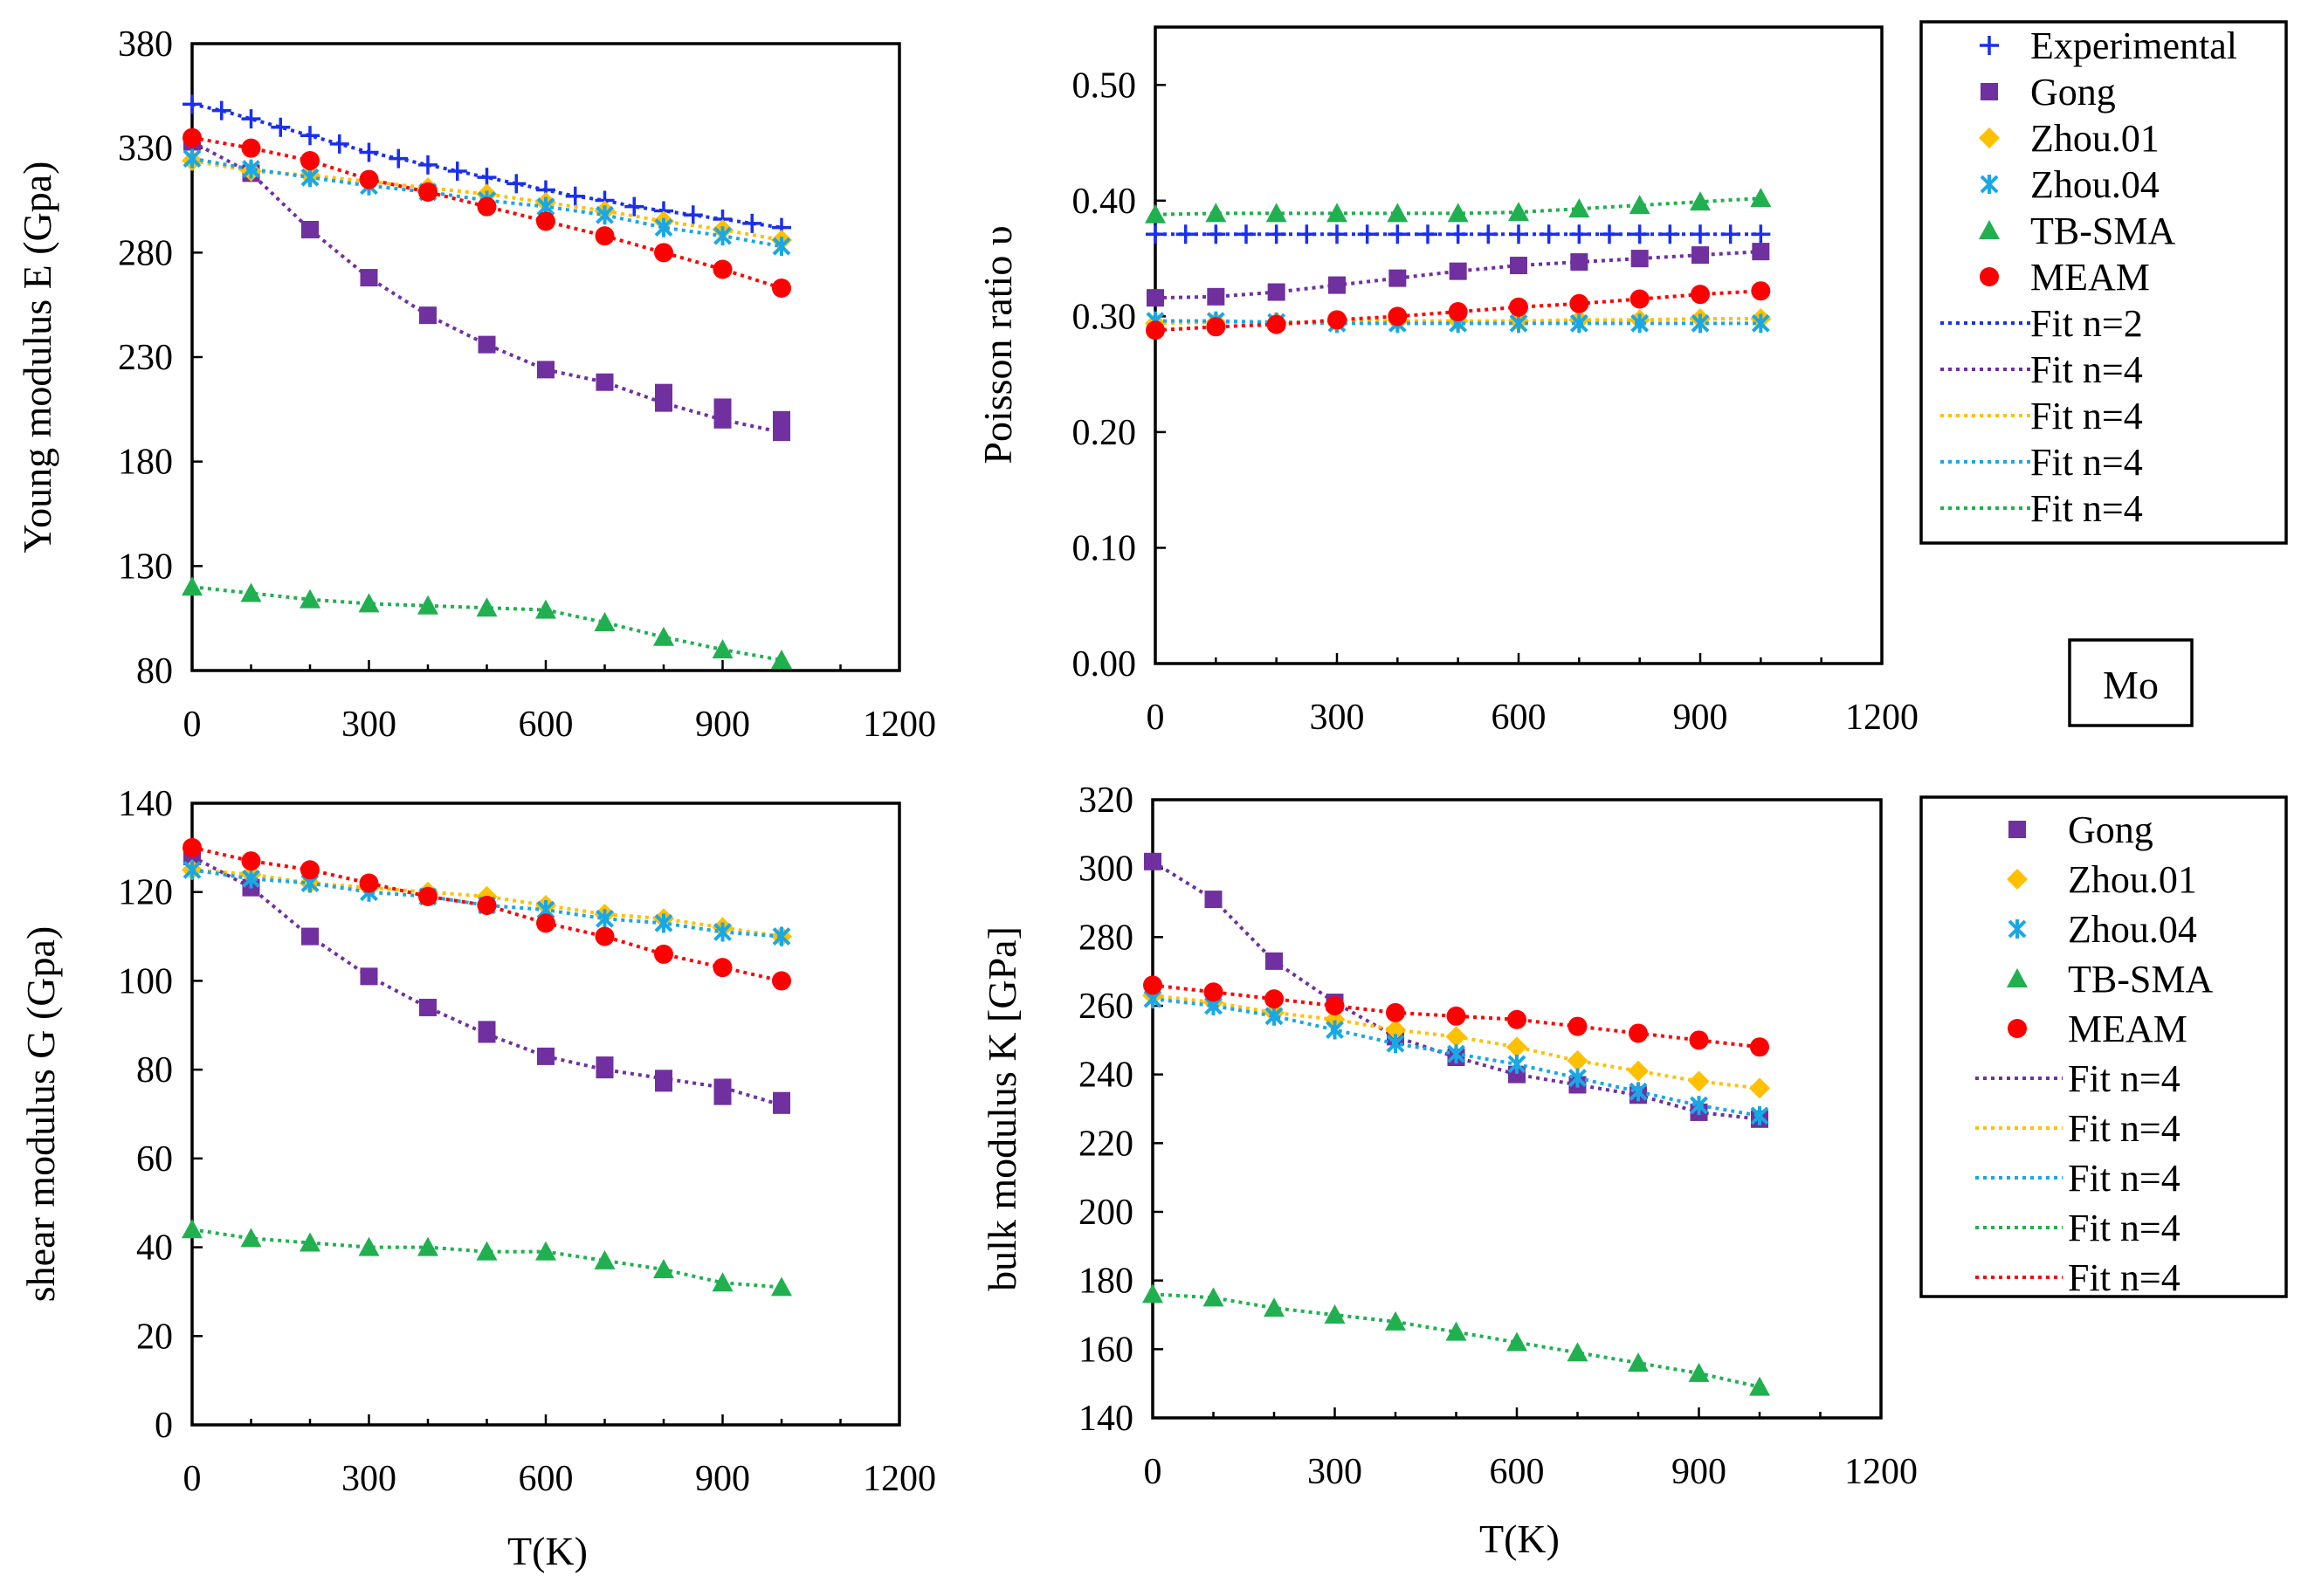 The width and height of the screenshot is (2308, 1596). Describe the element at coordinates (1213, 900) in the screenshot. I see `bulk-point-gong` at that location.